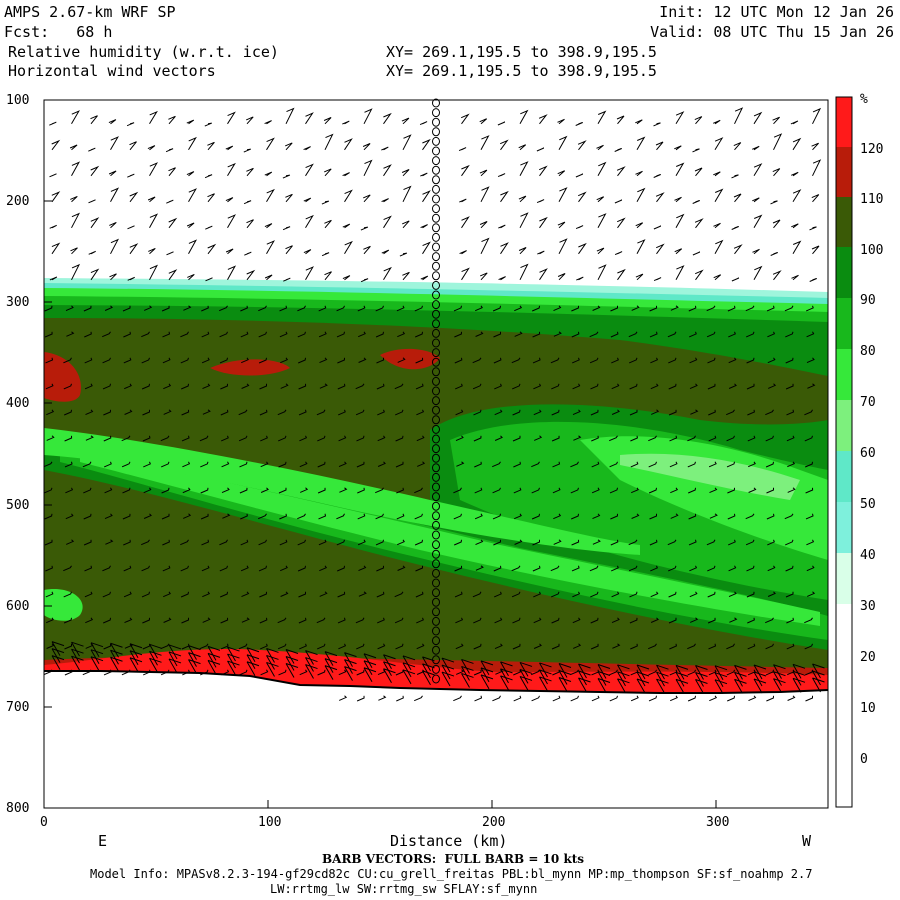  What do you see at coordinates (868, 708) in the screenshot?
I see `colorbar-label: 10` at bounding box center [868, 708].